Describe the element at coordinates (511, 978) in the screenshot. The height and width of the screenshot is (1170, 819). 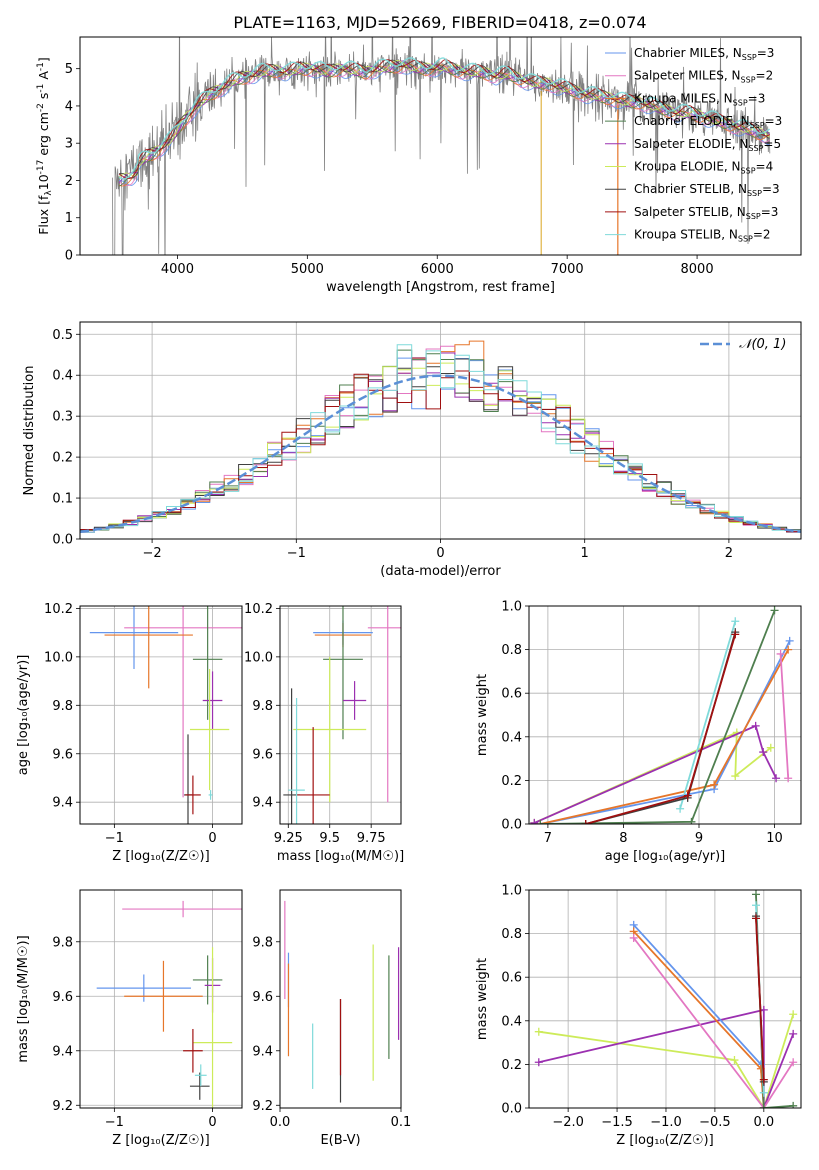
I see `y-tick-label: 0.6` at that location.